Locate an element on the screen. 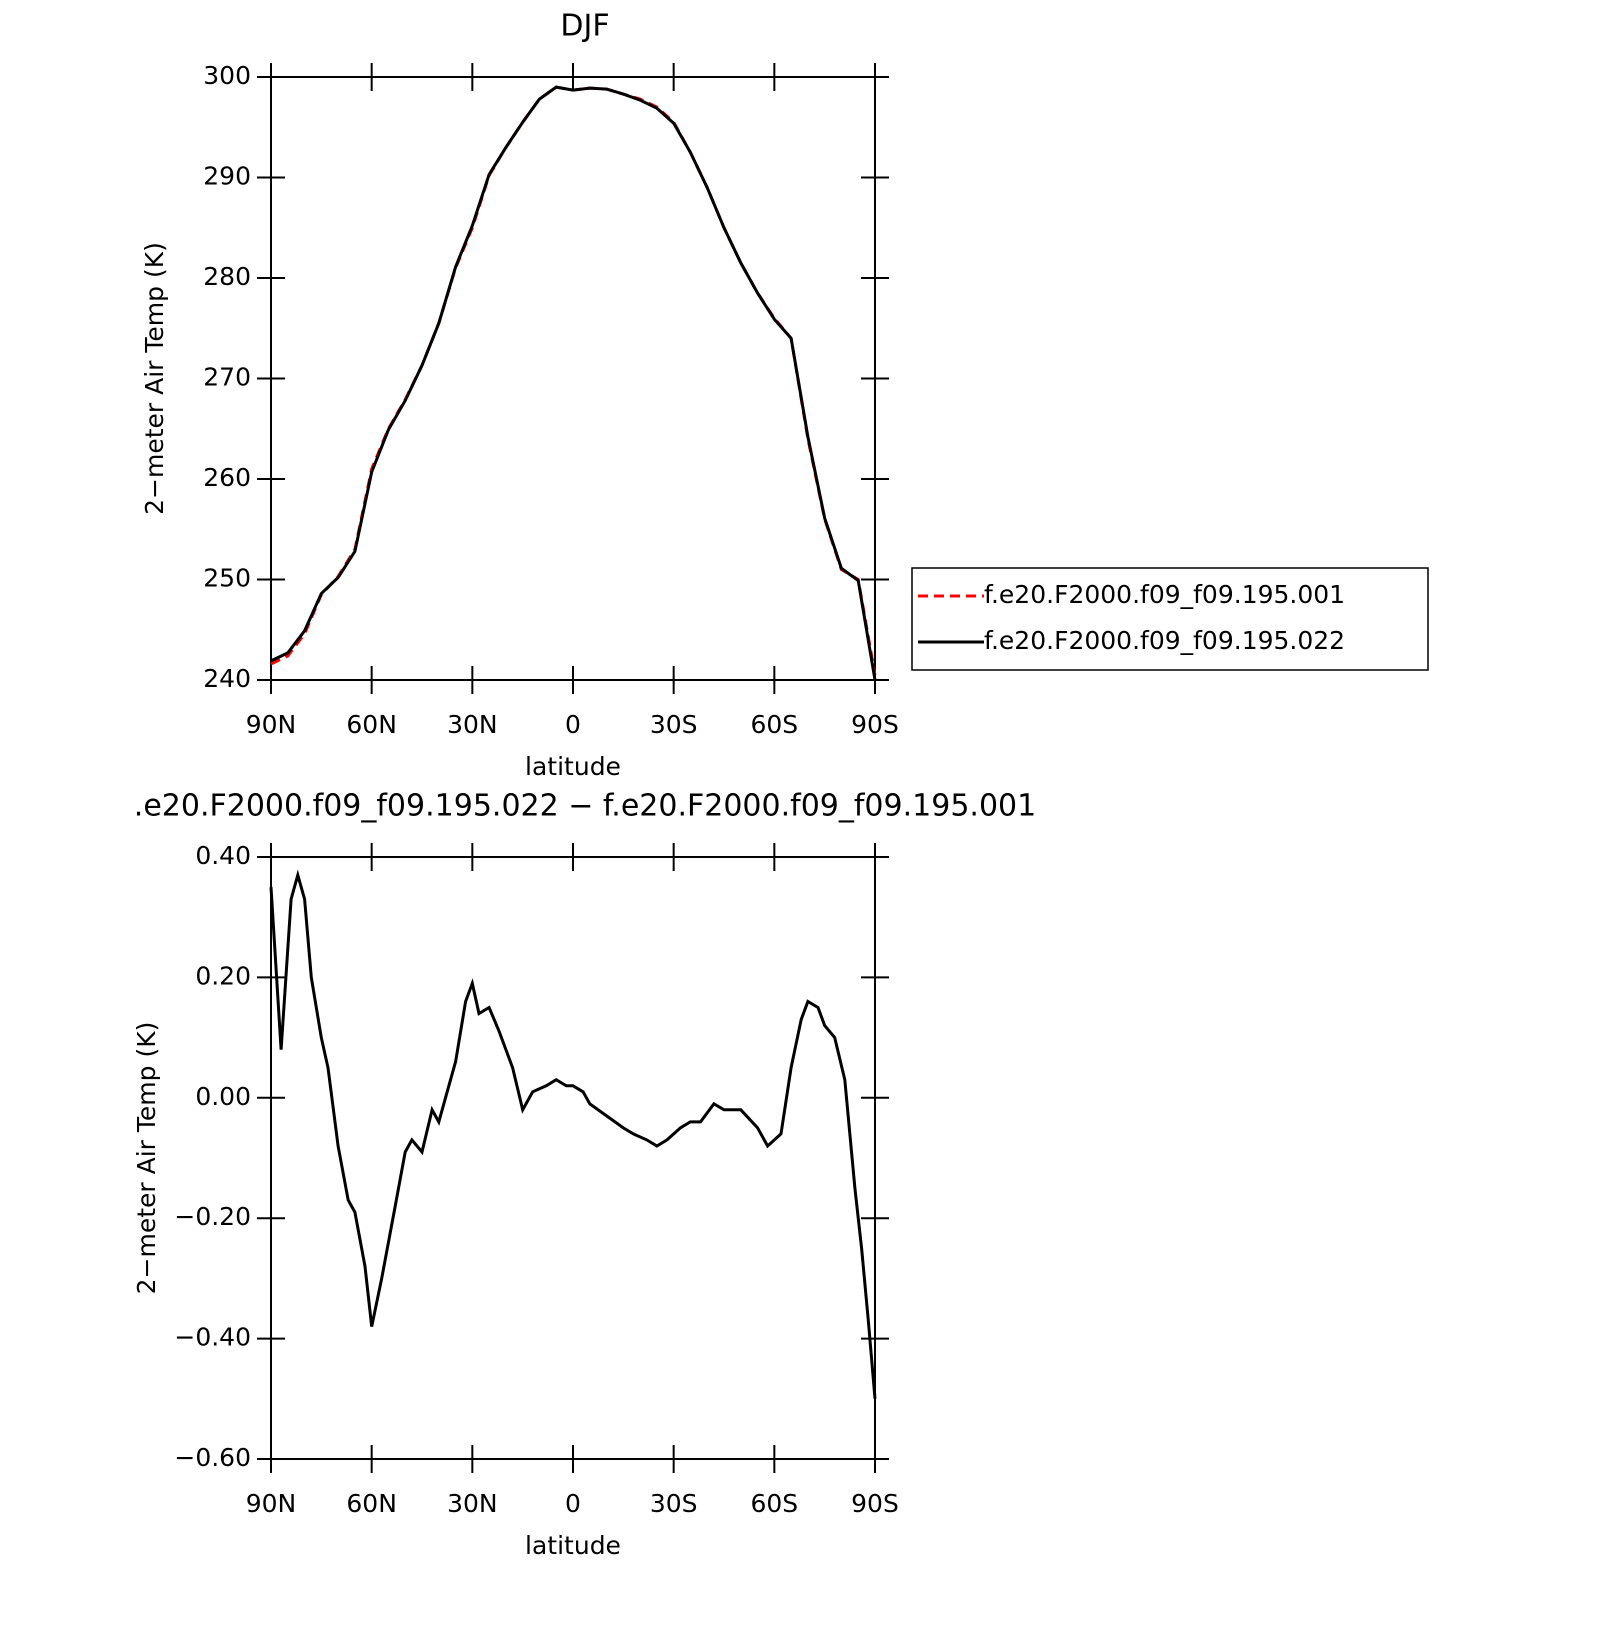 The height and width of the screenshot is (1635, 1597). legend-box is located at coordinates (1170, 619).